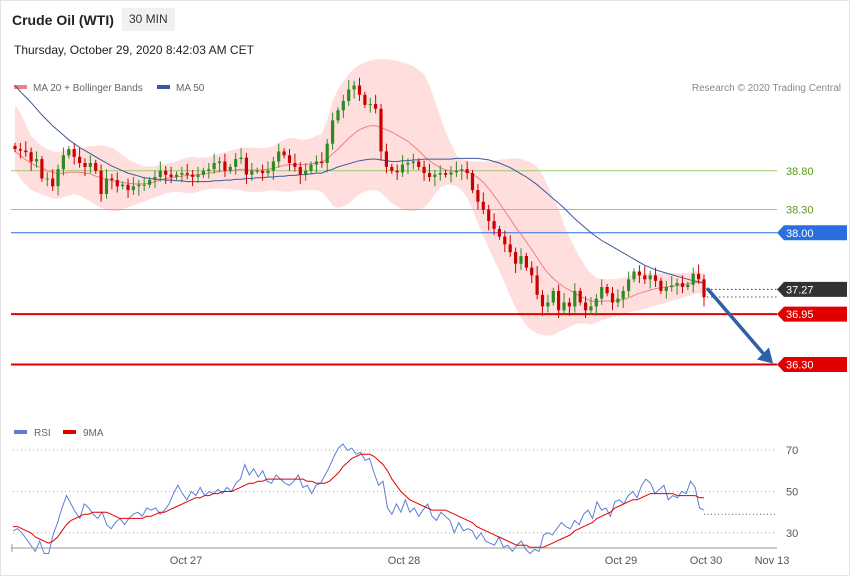 This screenshot has width=850, height=576. What do you see at coordinates (772, 561) in the screenshot?
I see `x-tick-label: Nov 13` at bounding box center [772, 561].